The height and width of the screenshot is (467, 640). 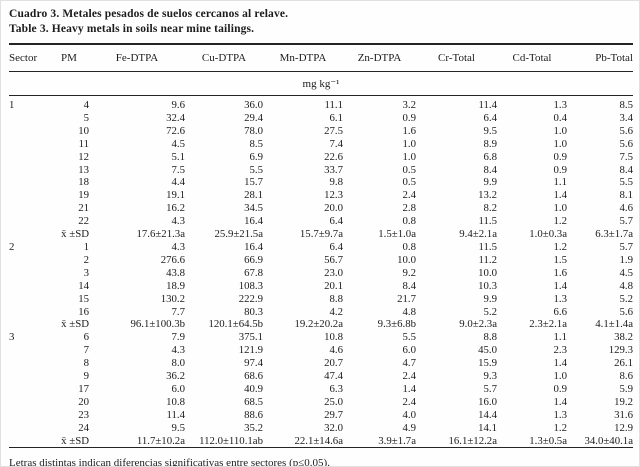 I want to click on value-cell: 38.2, so click(x=623, y=337).